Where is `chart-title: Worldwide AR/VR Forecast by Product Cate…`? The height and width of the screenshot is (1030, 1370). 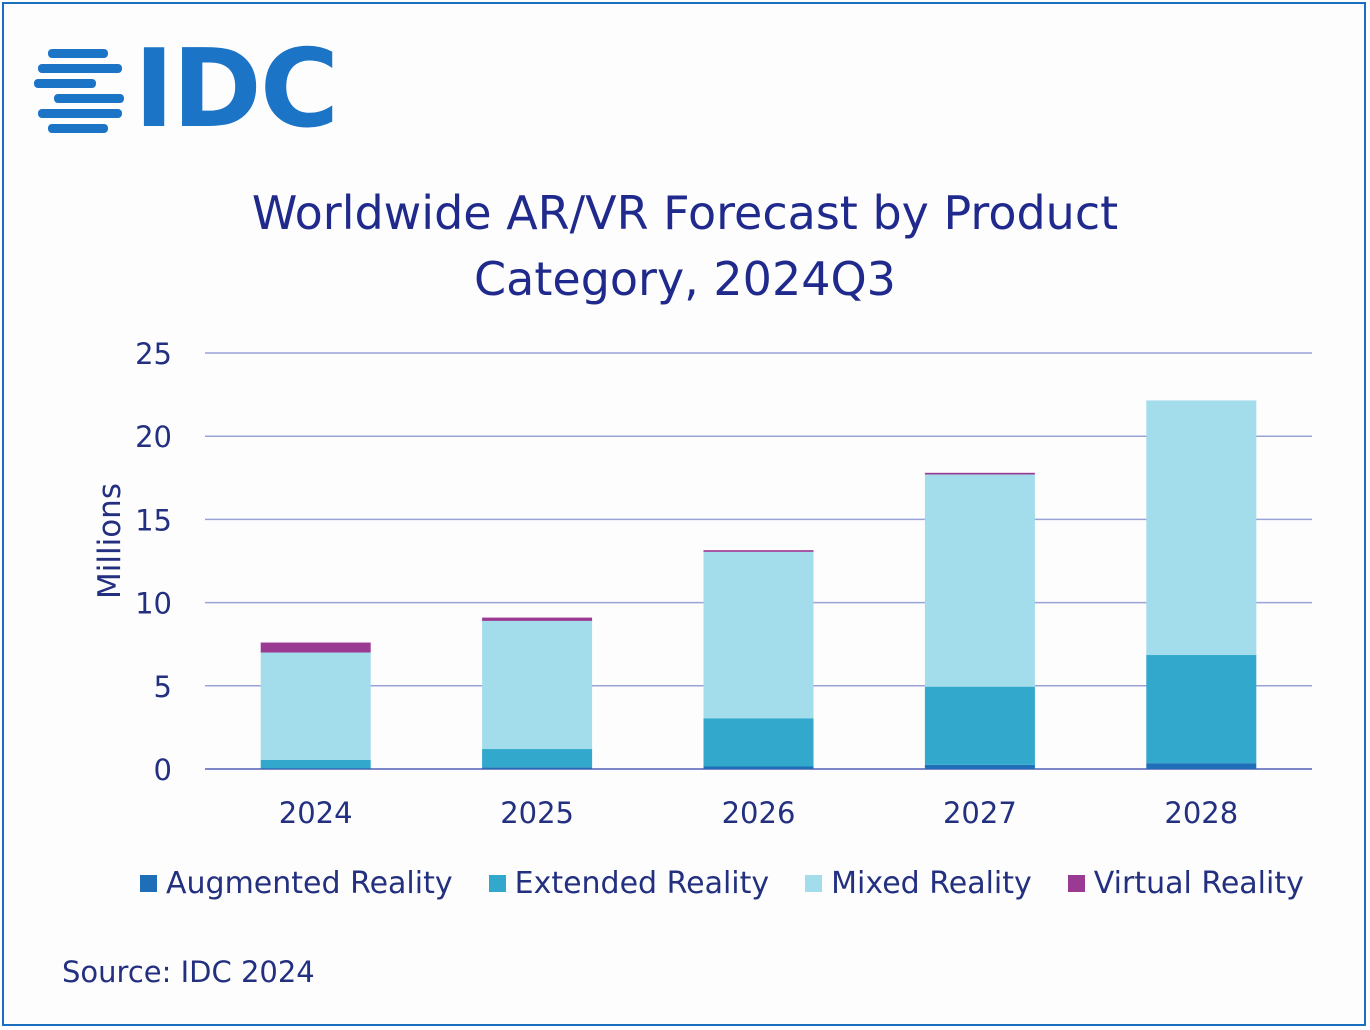 chart-title: Worldwide AR/VR Forecast by Product Cate… is located at coordinates (685, 246).